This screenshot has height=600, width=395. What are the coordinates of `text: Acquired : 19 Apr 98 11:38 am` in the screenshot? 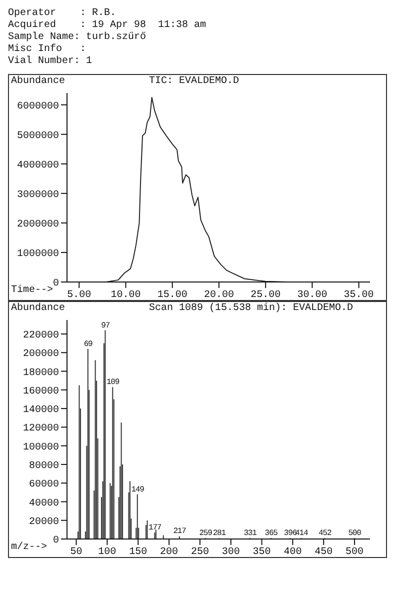 It's located at (108, 26).